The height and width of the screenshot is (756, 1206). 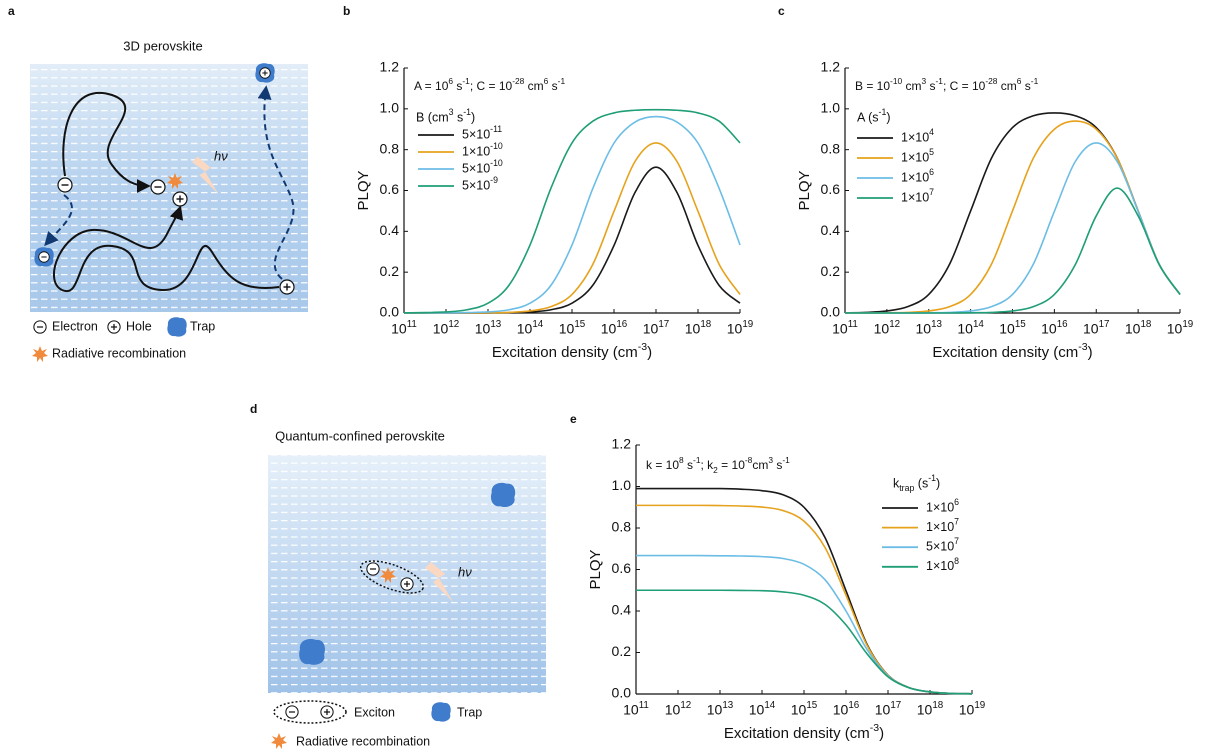 What do you see at coordinates (888, 709) in the screenshot?
I see `x-tick-label: 1017` at bounding box center [888, 709].